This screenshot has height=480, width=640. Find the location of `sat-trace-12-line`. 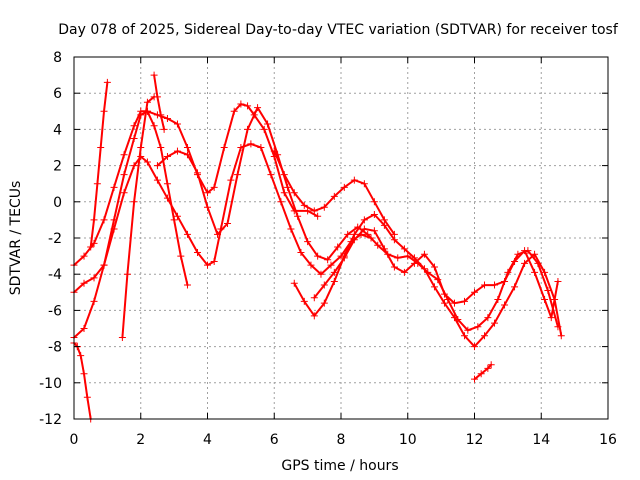

sat-trace-12-line is located at coordinates (483, 372).